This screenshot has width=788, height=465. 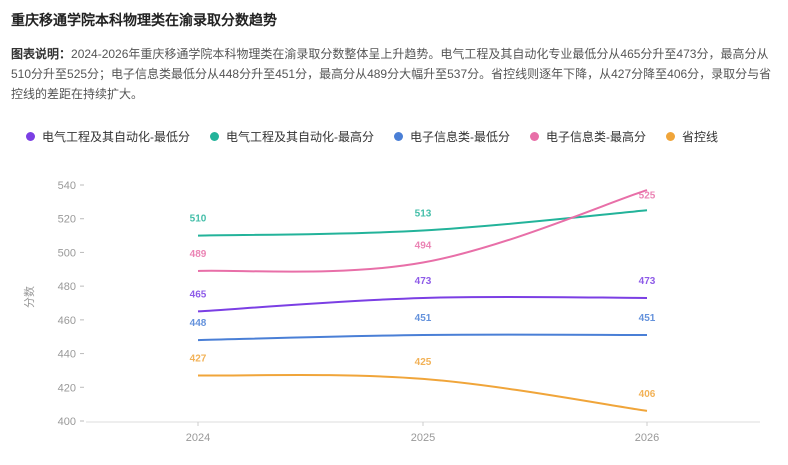 What do you see at coordinates (67, 253) in the screenshot?
I see `y-tick-label: 500` at bounding box center [67, 253].